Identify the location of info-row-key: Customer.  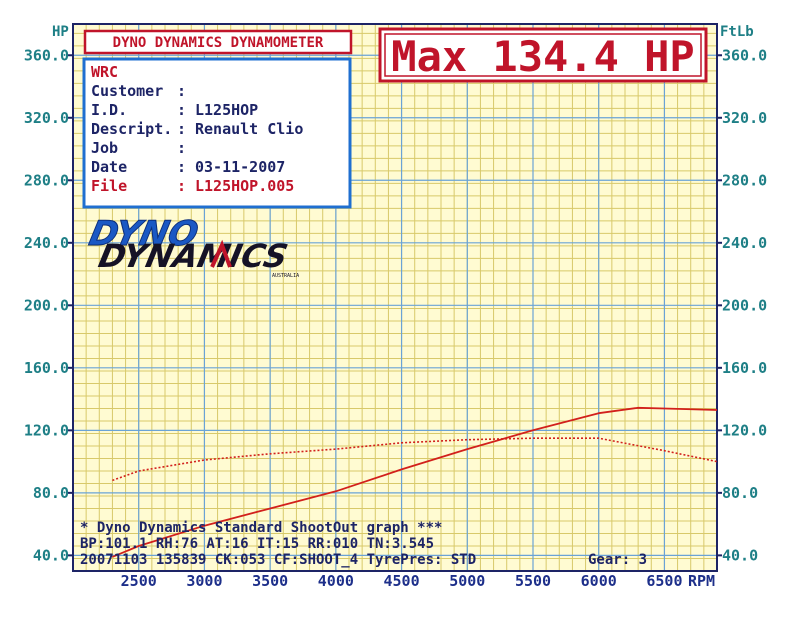
(127, 91).